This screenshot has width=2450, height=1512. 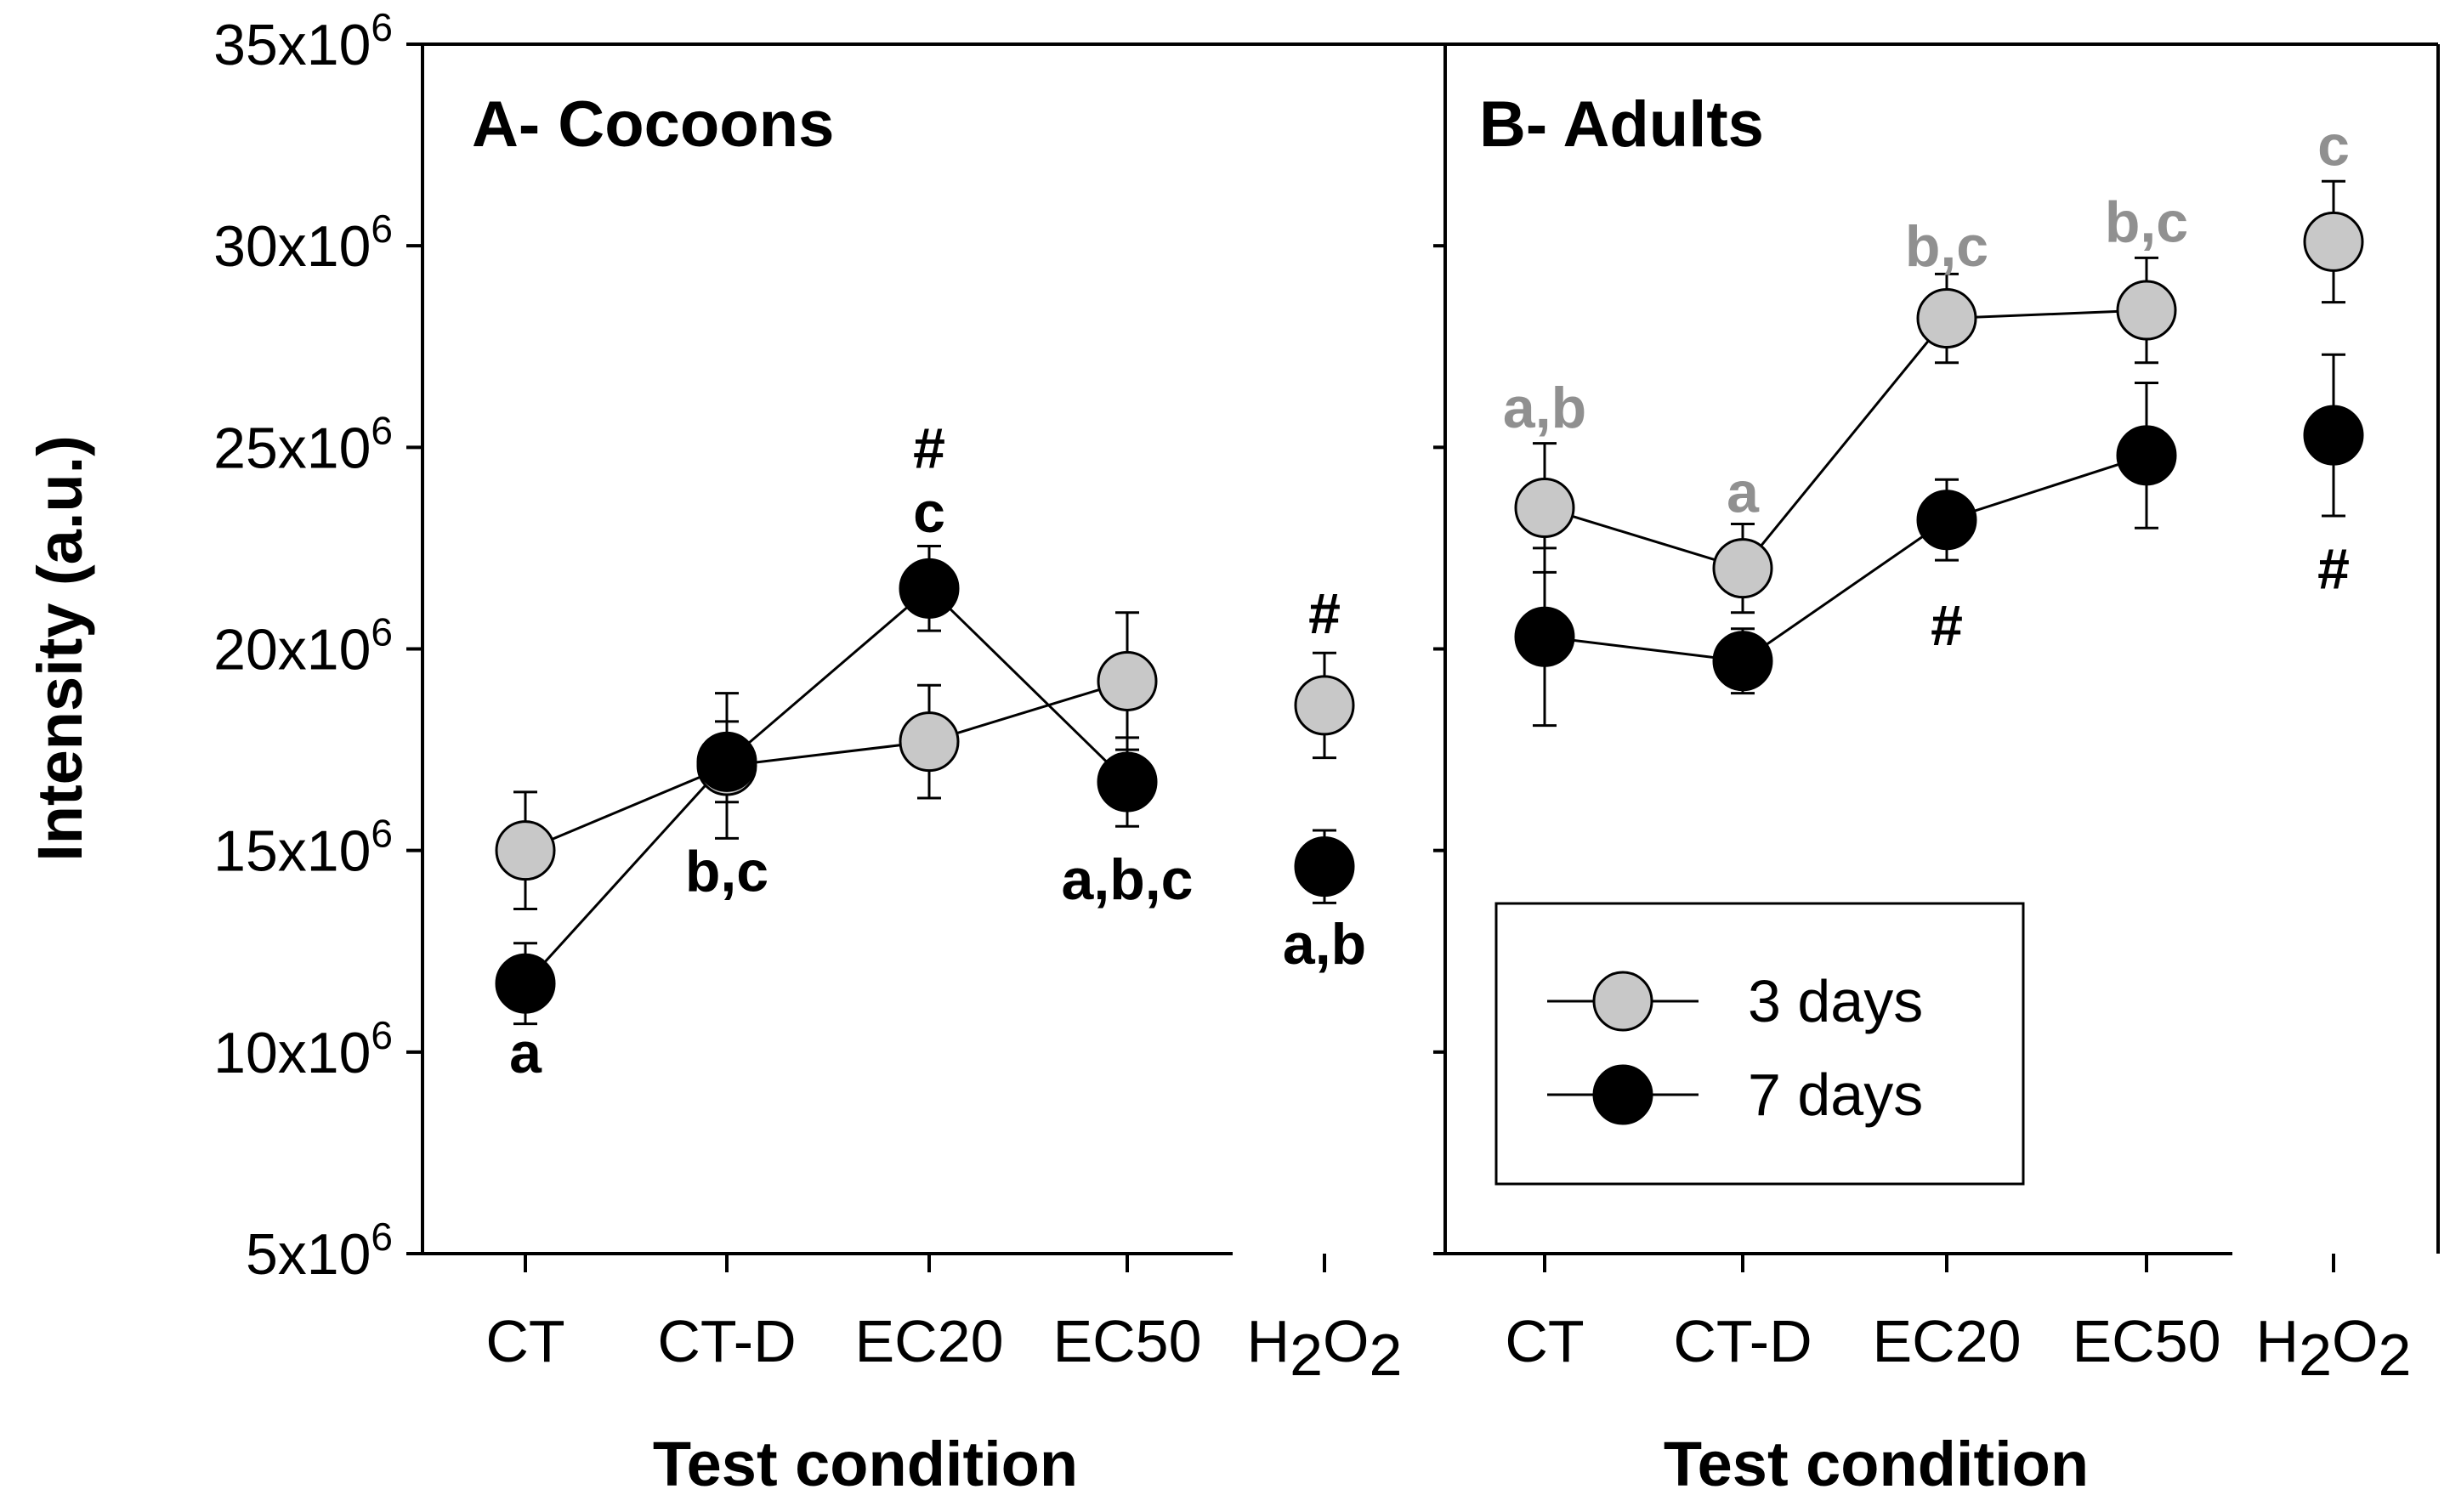 I want to click on y-tick-label: 30x106, so click(x=303, y=243).